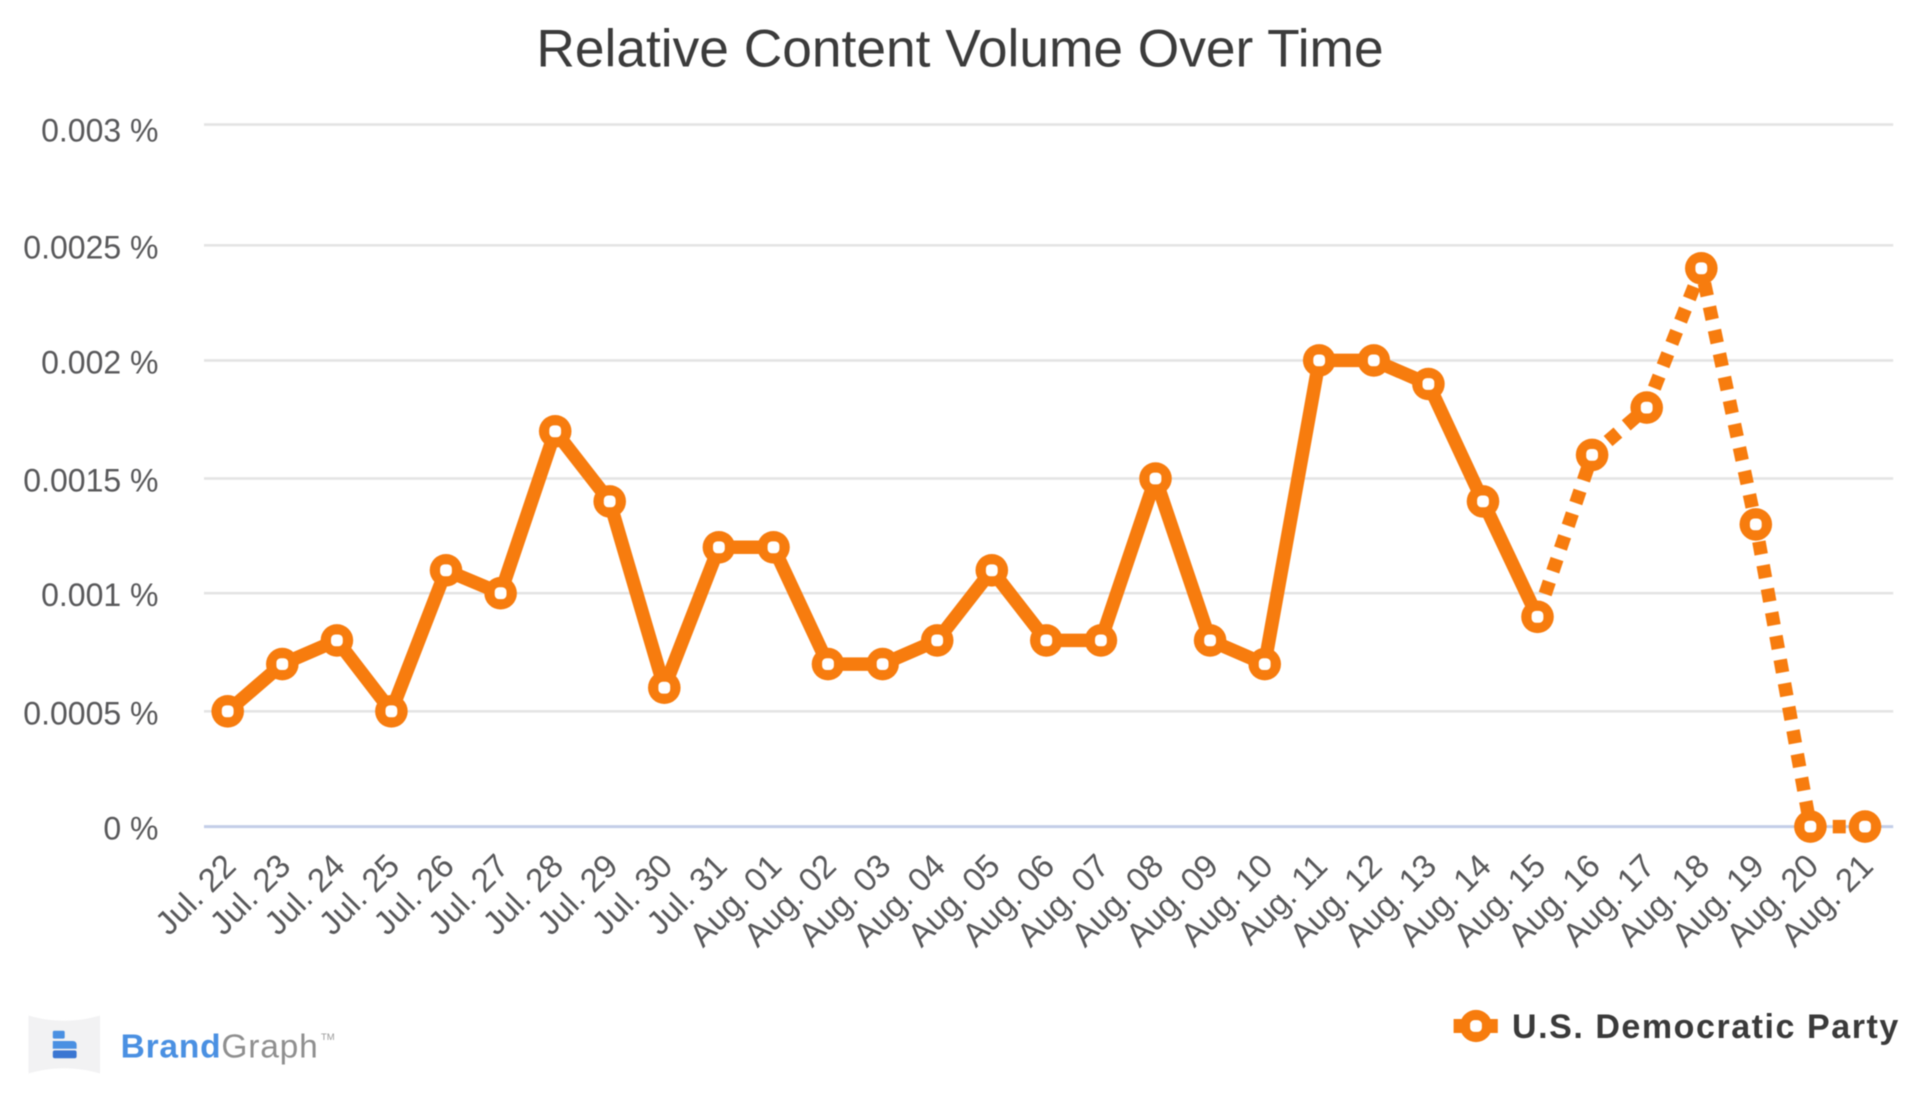 The width and height of the screenshot is (1920, 1097). Describe the element at coordinates (959, 49) in the screenshot. I see `svg-text:Relative Content Volume Over T: Relative Content Volume Over Time` at that location.